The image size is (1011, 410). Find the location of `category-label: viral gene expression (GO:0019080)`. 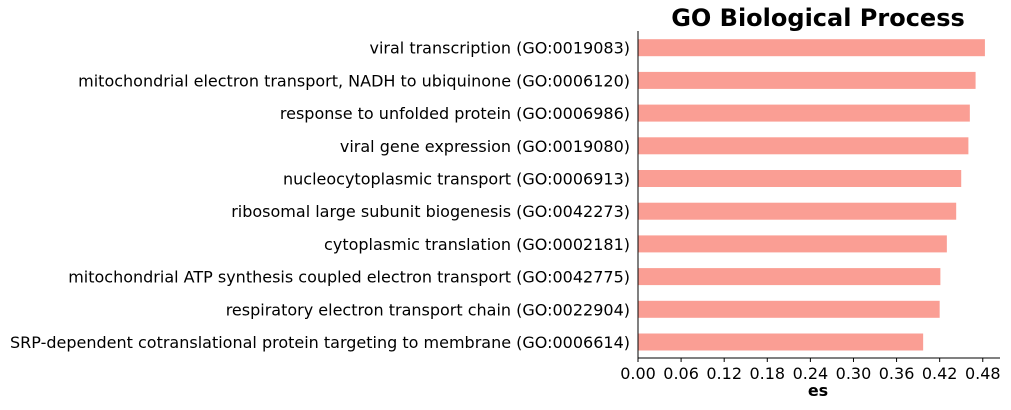

category-label: viral gene expression (GO:0019080) is located at coordinates (485, 146).